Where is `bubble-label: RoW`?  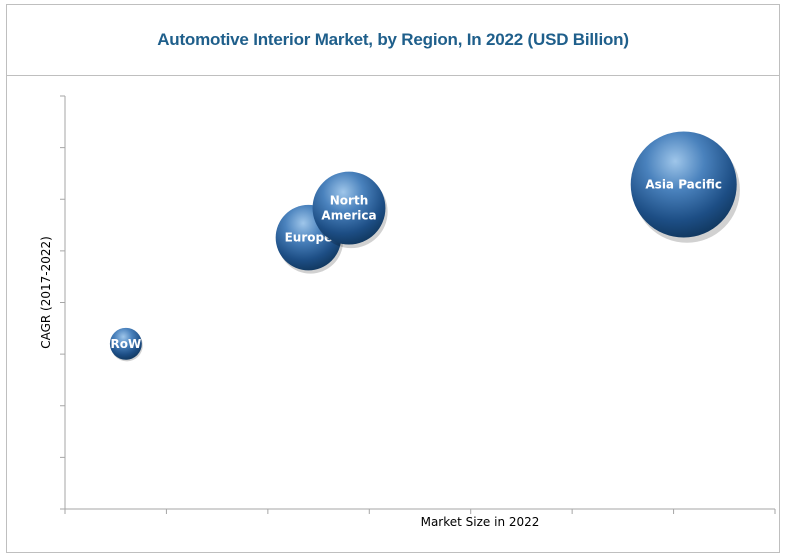 bubble-label: RoW is located at coordinates (125, 344).